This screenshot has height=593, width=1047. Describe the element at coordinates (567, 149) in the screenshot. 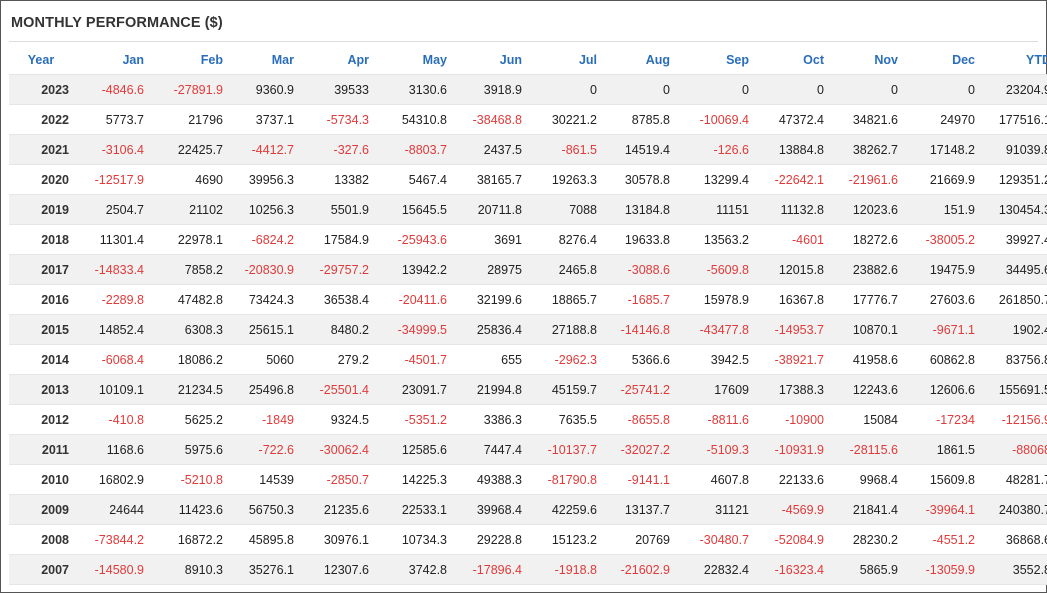

I see `value-cell-jul: -861.5` at that location.